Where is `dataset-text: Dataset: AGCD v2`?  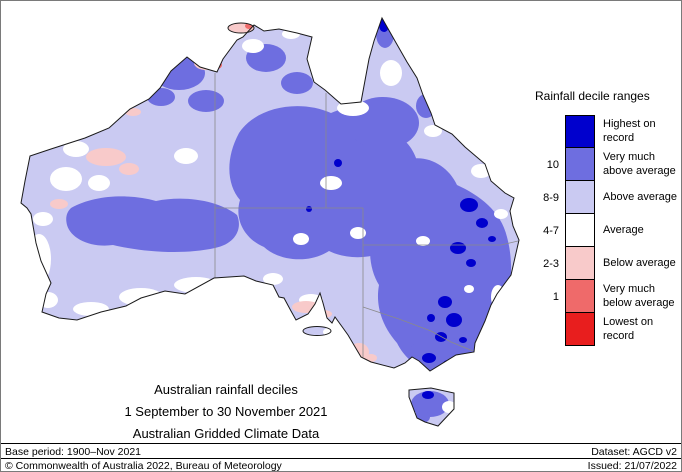 dataset-text: Dataset: AGCD v2 is located at coordinates (634, 451).